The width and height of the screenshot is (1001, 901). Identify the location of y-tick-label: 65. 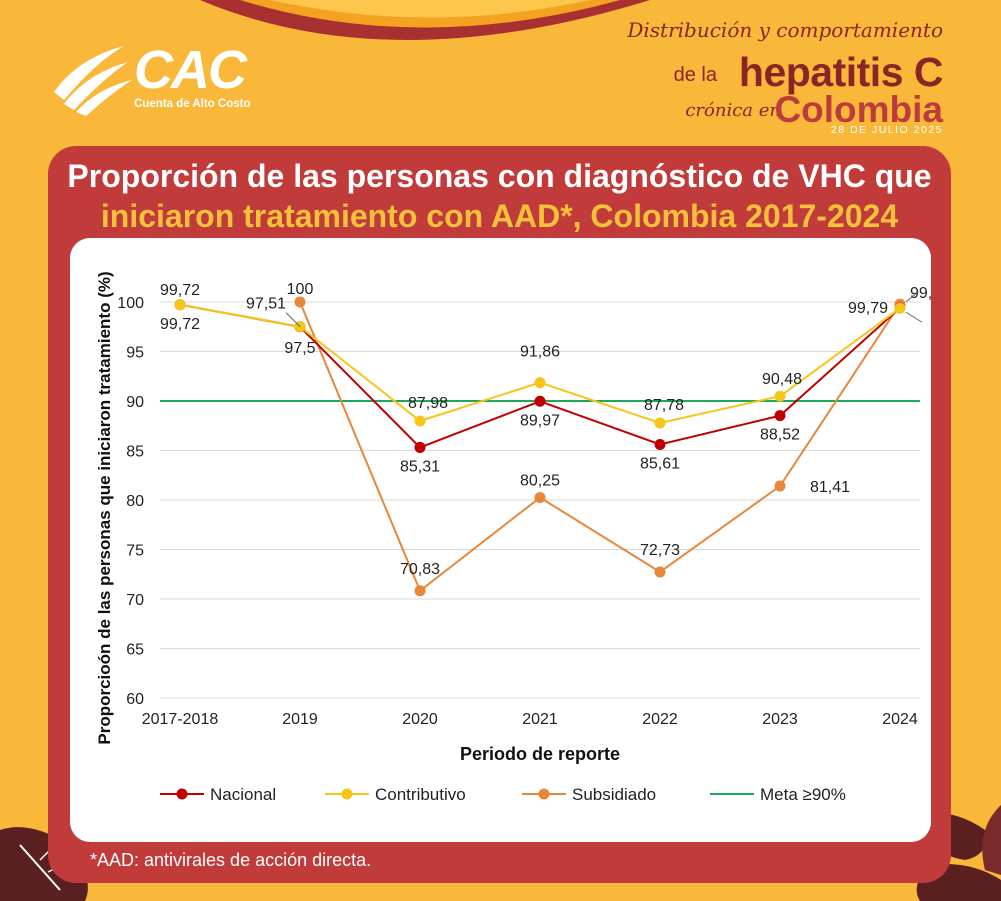
(135, 650).